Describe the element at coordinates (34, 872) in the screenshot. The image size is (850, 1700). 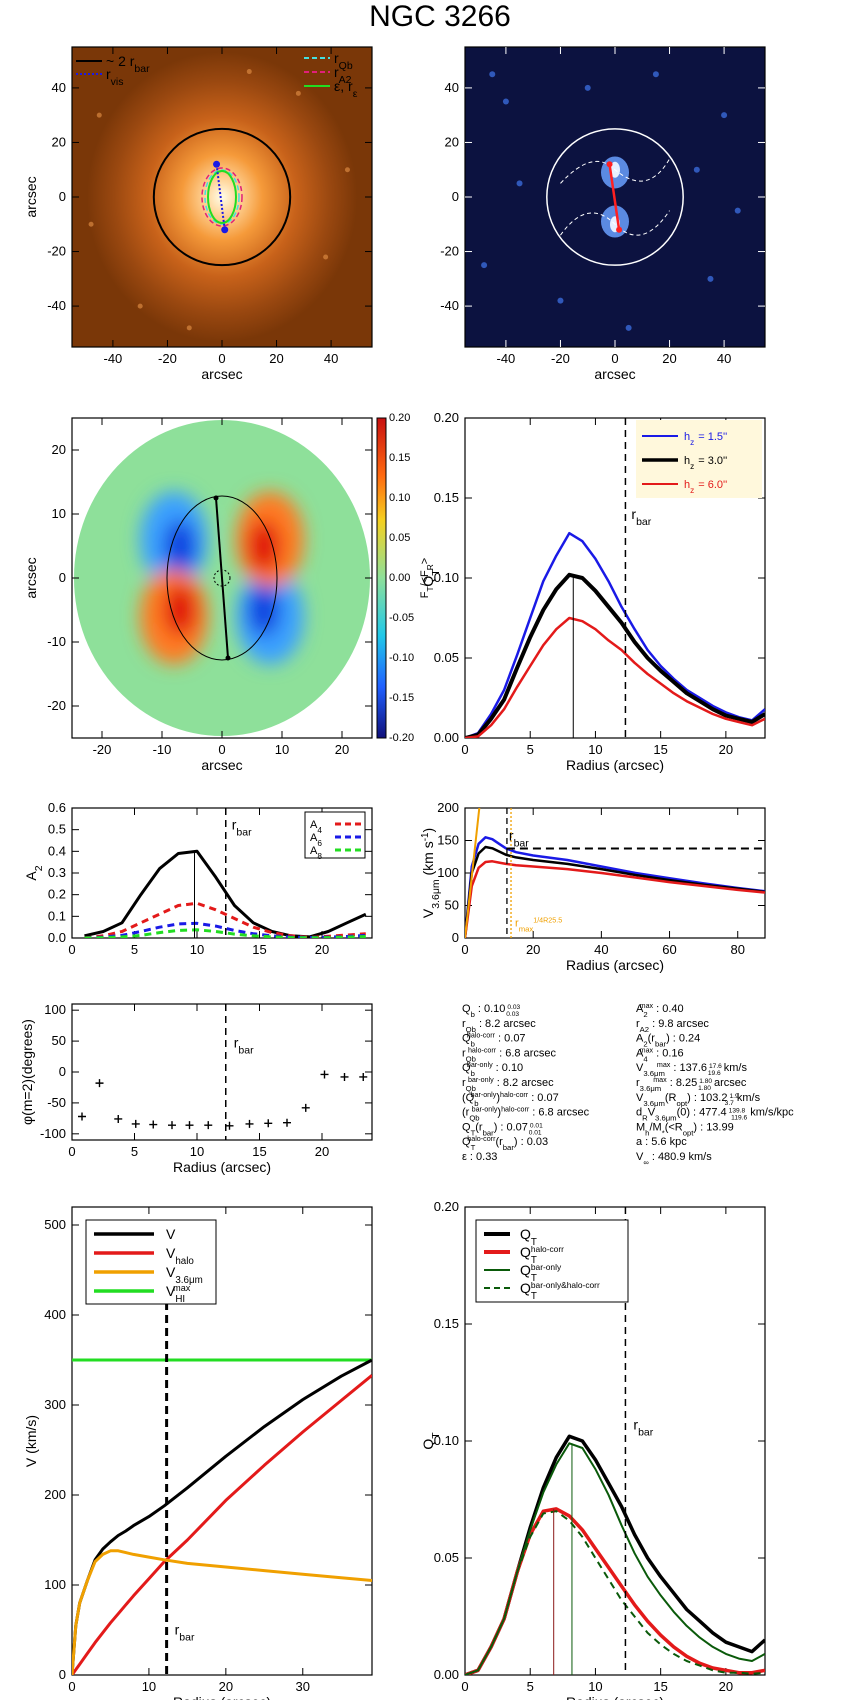
I see `y-axis-label: A2` at that location.